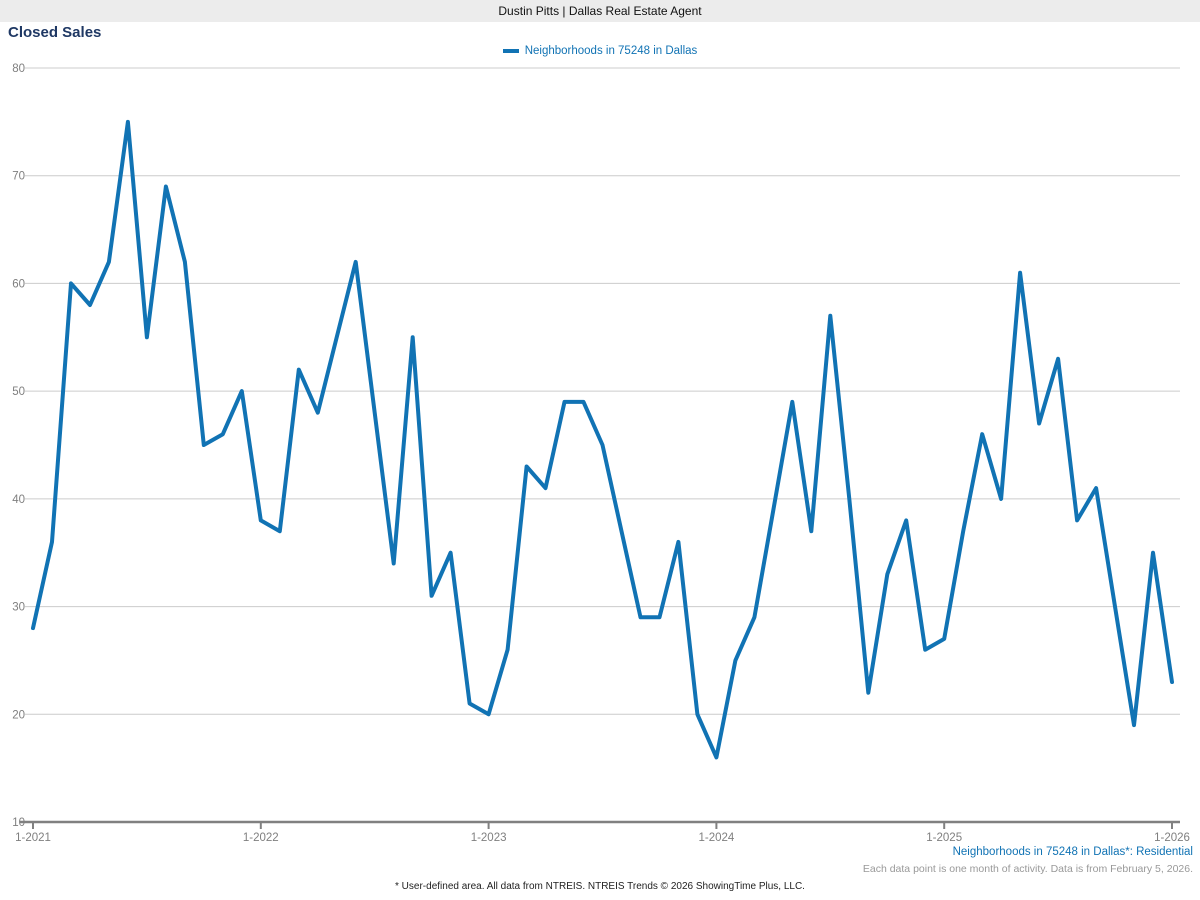 The width and height of the screenshot is (1200, 900). What do you see at coordinates (55, 32) in the screenshot?
I see `page-title: Closed Sales` at bounding box center [55, 32].